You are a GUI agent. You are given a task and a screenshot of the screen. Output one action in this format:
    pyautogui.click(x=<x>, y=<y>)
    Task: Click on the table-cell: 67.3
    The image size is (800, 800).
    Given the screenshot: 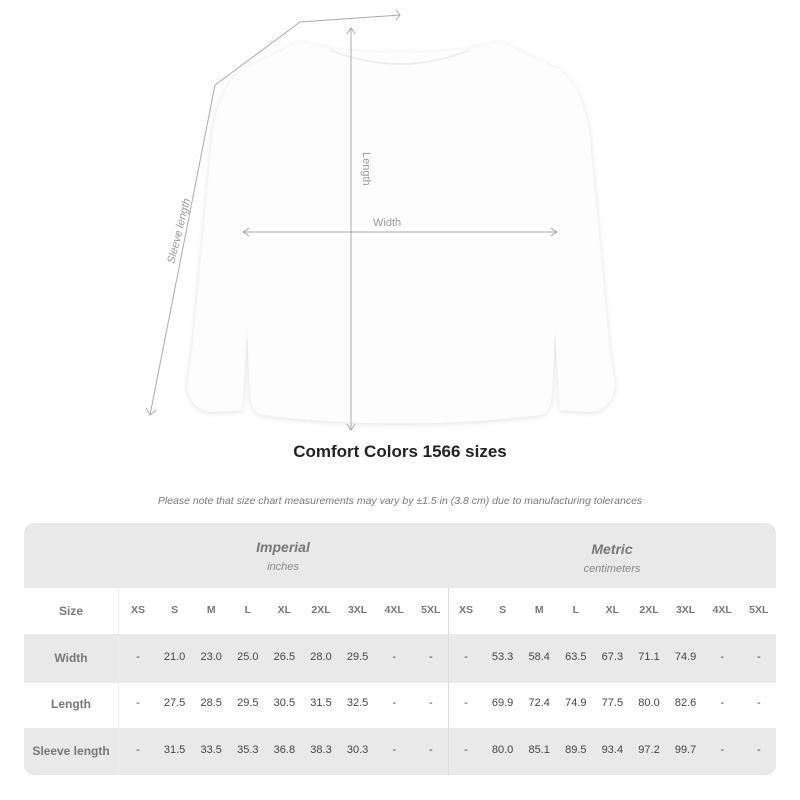 What is the action you would take?
    pyautogui.click(x=612, y=657)
    